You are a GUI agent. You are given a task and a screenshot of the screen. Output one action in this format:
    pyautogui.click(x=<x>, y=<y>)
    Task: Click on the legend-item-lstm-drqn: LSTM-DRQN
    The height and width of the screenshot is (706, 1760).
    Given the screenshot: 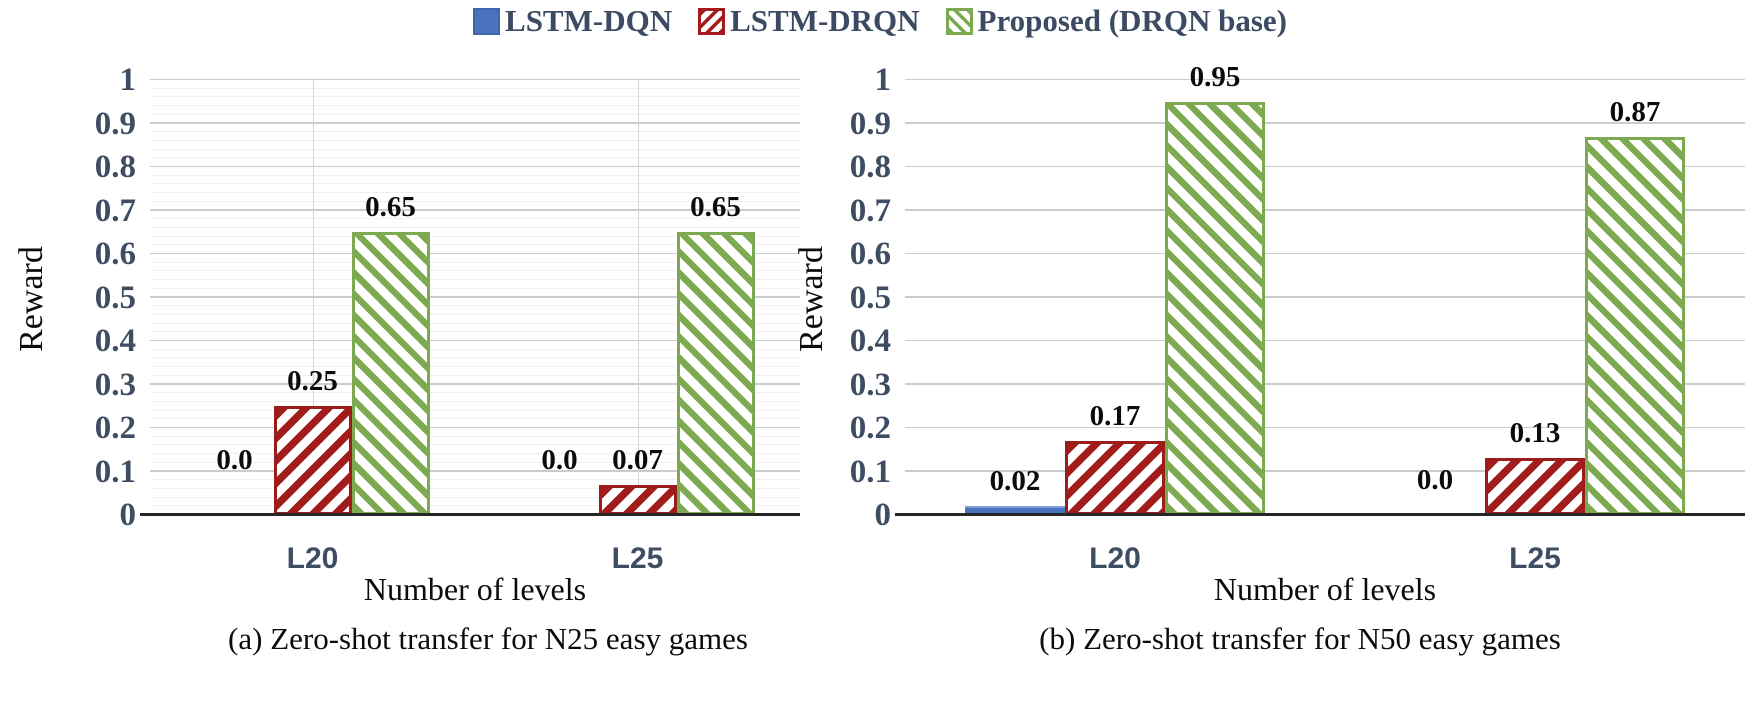 What is the action you would take?
    pyautogui.click(x=809, y=21)
    